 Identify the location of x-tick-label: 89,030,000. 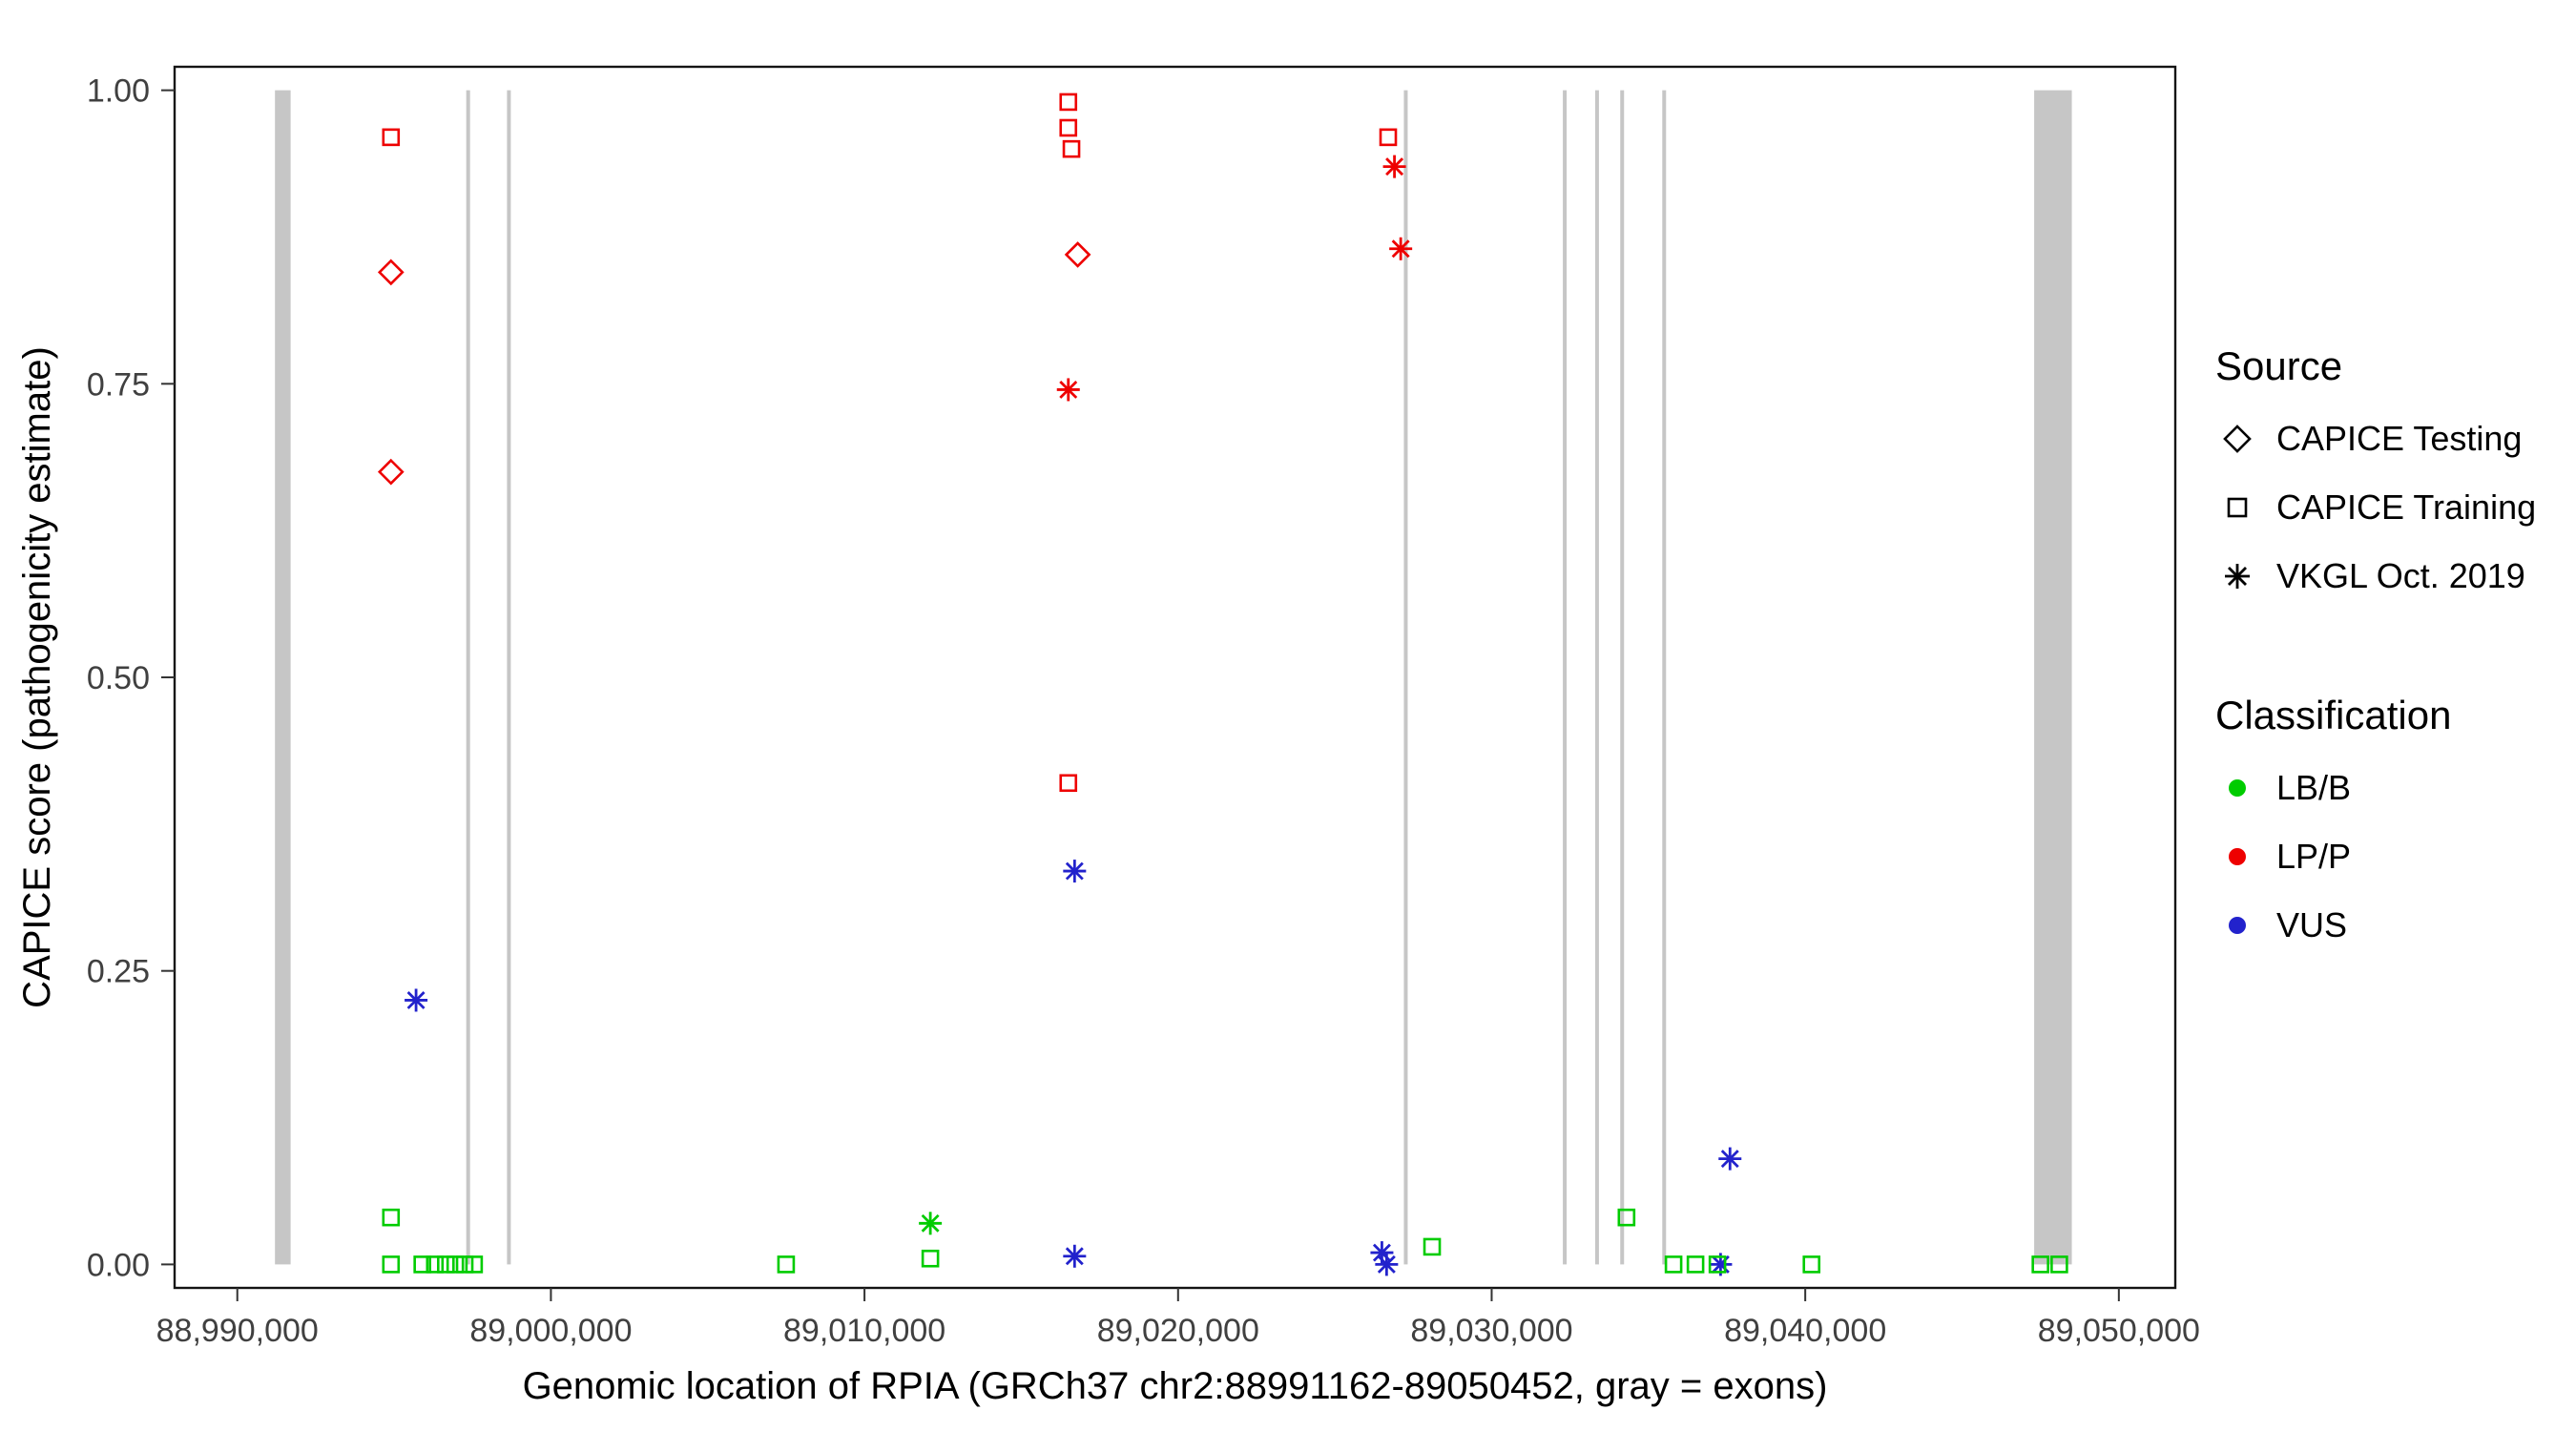
(1491, 1331).